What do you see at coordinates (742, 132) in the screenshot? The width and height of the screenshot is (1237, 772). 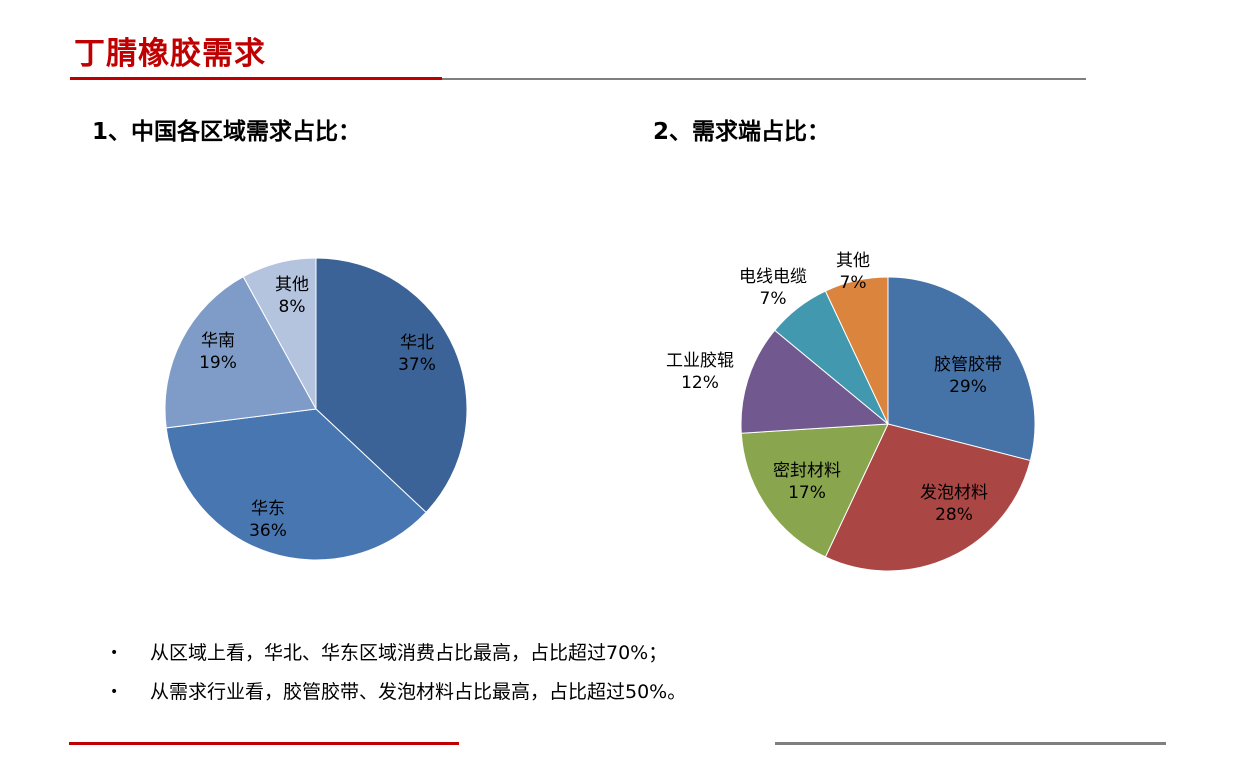 I see `demand-chart-title: 2、需求端占比：` at bounding box center [742, 132].